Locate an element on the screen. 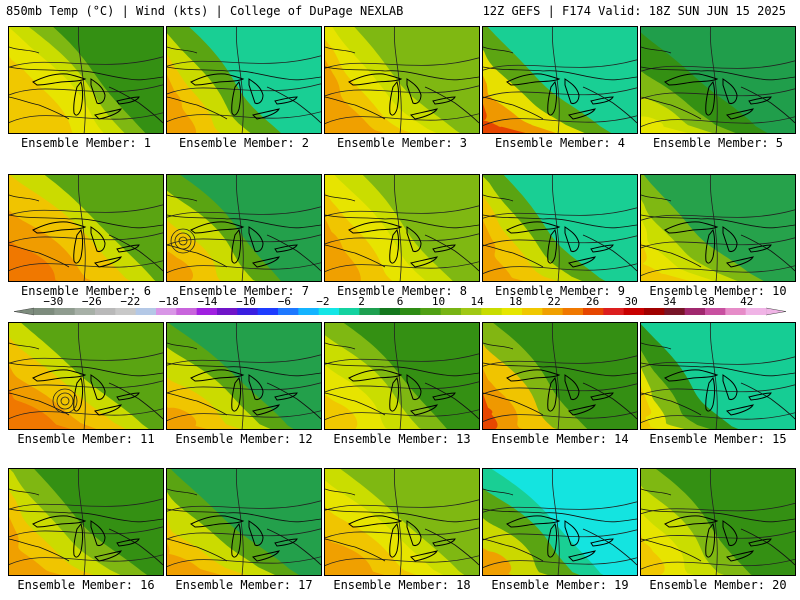 The width and height of the screenshot is (800, 600). colorbar-arrow-left is located at coordinates (24, 311).